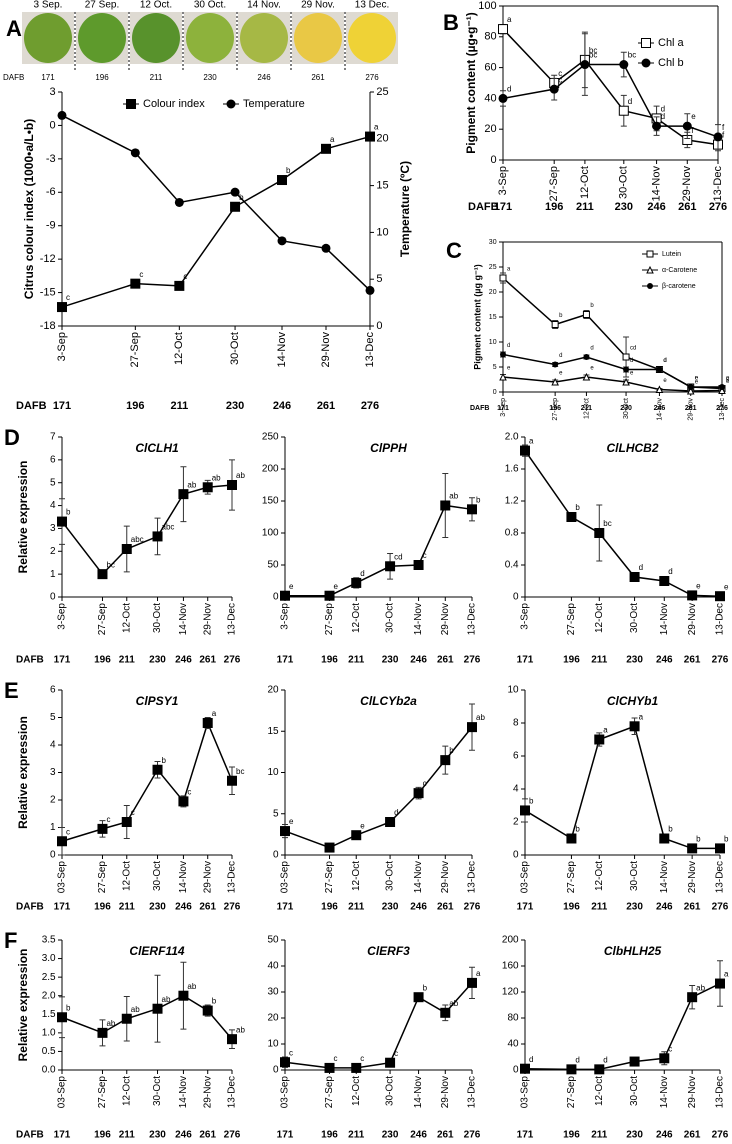 The width and height of the screenshot is (732, 1144). I want to click on y-tick-label: 4, so click(53, 505).